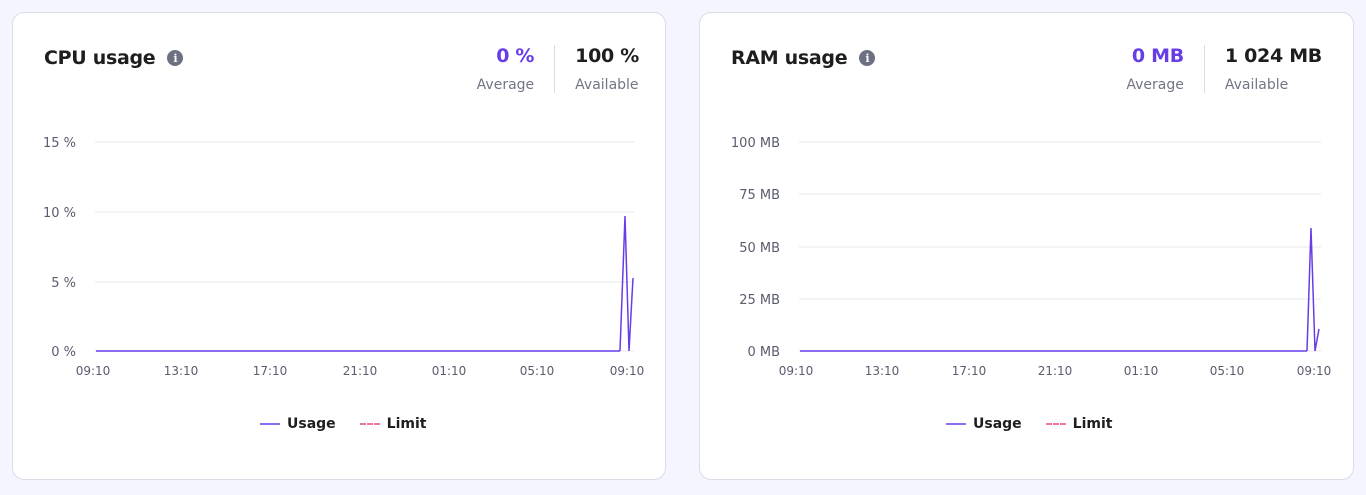 The height and width of the screenshot is (495, 1366). Describe the element at coordinates (597, 69) in the screenshot. I see `cpu-available-stat: 100 % Available` at that location.